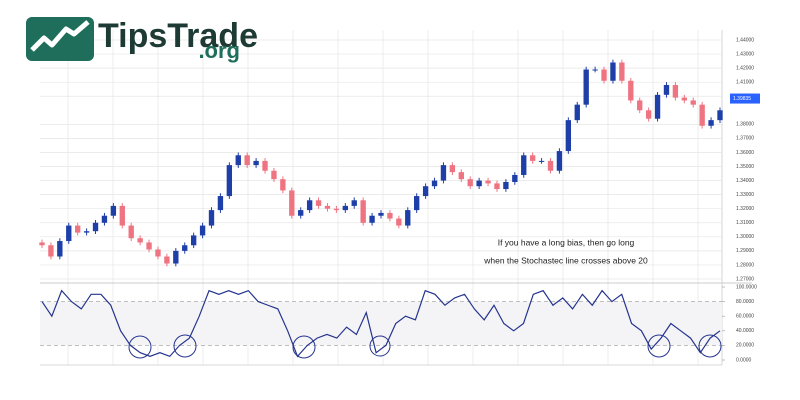 The height and width of the screenshot is (400, 800). I want to click on y-tick-label: 60.0000, so click(745, 317).